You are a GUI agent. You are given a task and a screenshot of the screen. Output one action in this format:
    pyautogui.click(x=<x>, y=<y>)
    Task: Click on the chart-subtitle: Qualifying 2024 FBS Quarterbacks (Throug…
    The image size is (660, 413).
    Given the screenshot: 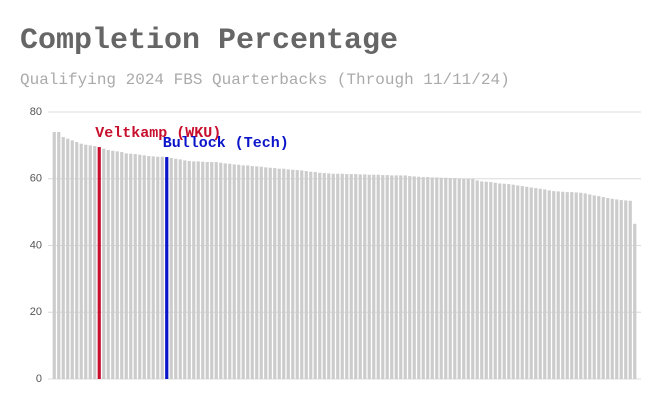 What is the action you would take?
    pyautogui.click(x=265, y=80)
    